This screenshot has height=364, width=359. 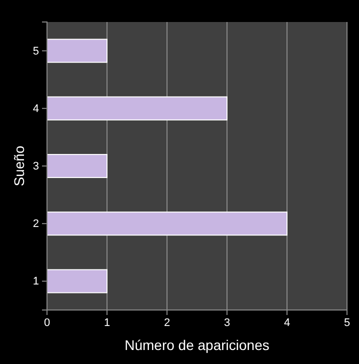 I want to click on x-axis-title: Número de apariciones, so click(x=197, y=345).